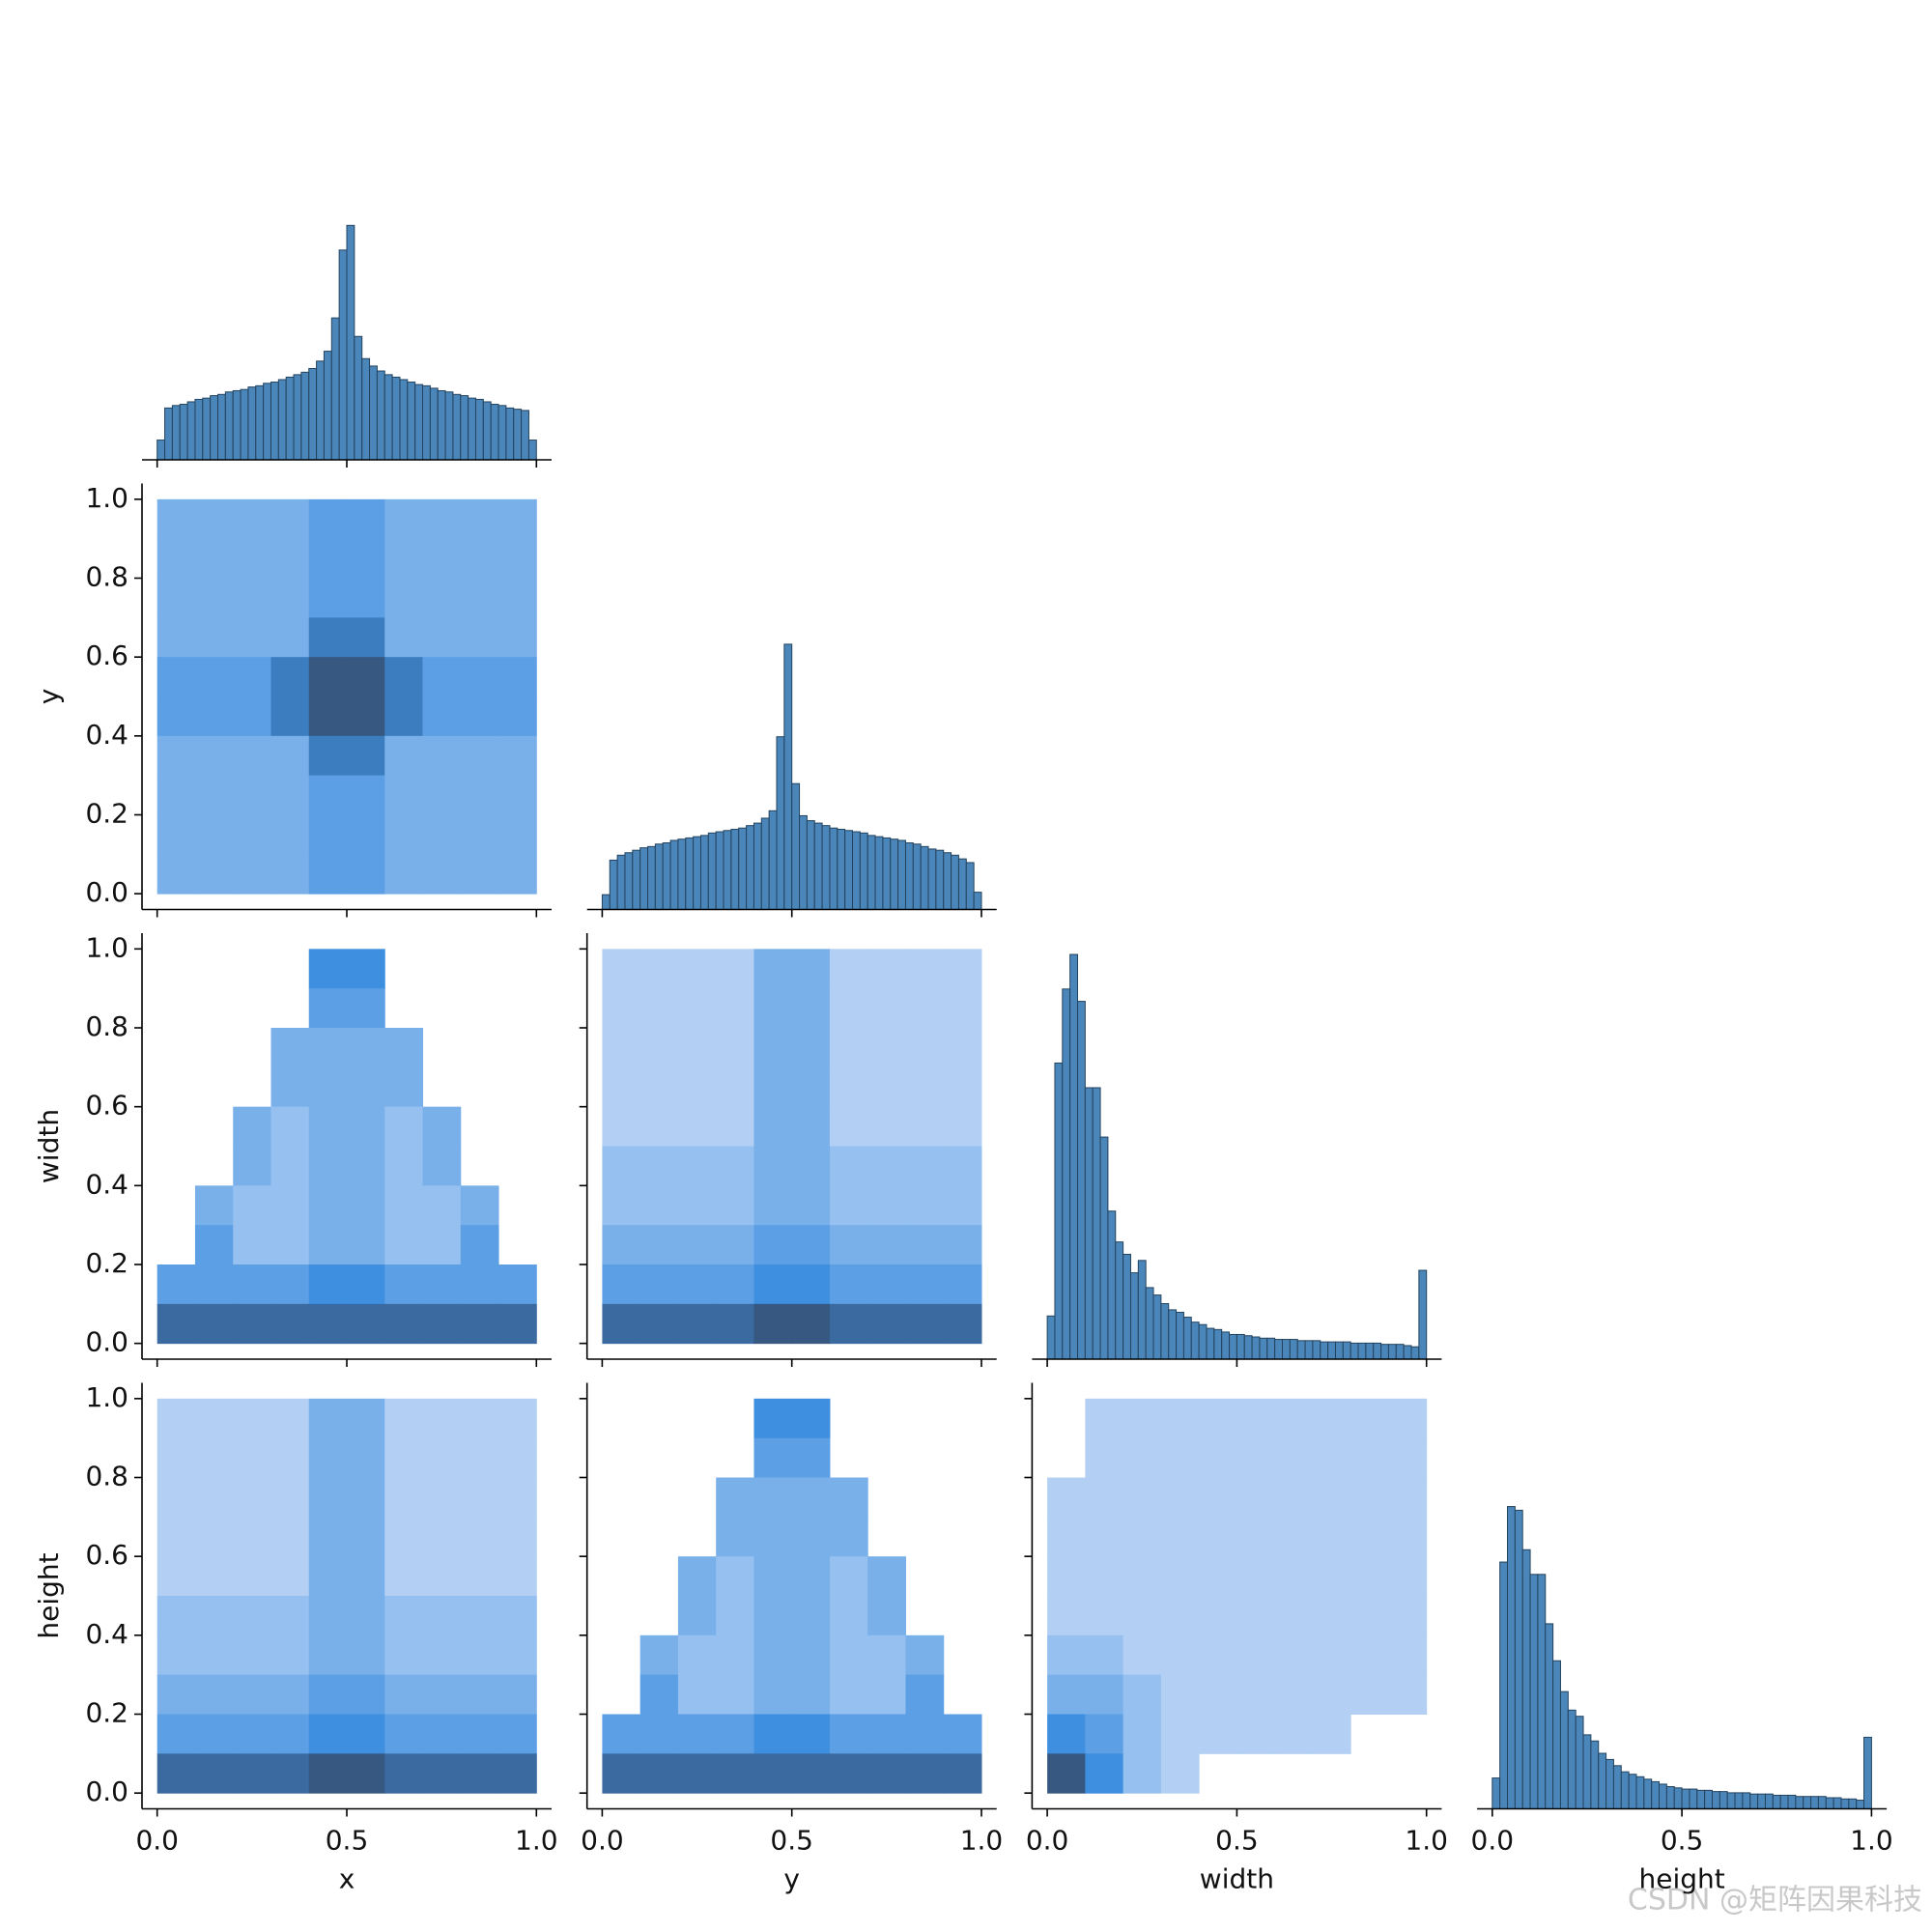 This screenshot has width=1932, height=1932. I want to click on x-axis-label: height, so click(1681, 1879).